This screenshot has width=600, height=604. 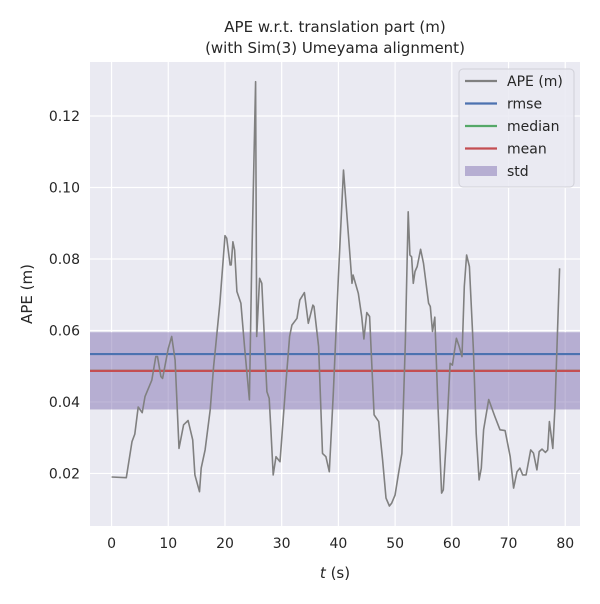 What do you see at coordinates (64, 188) in the screenshot?
I see `y-tick-label: 0.10` at bounding box center [64, 188].